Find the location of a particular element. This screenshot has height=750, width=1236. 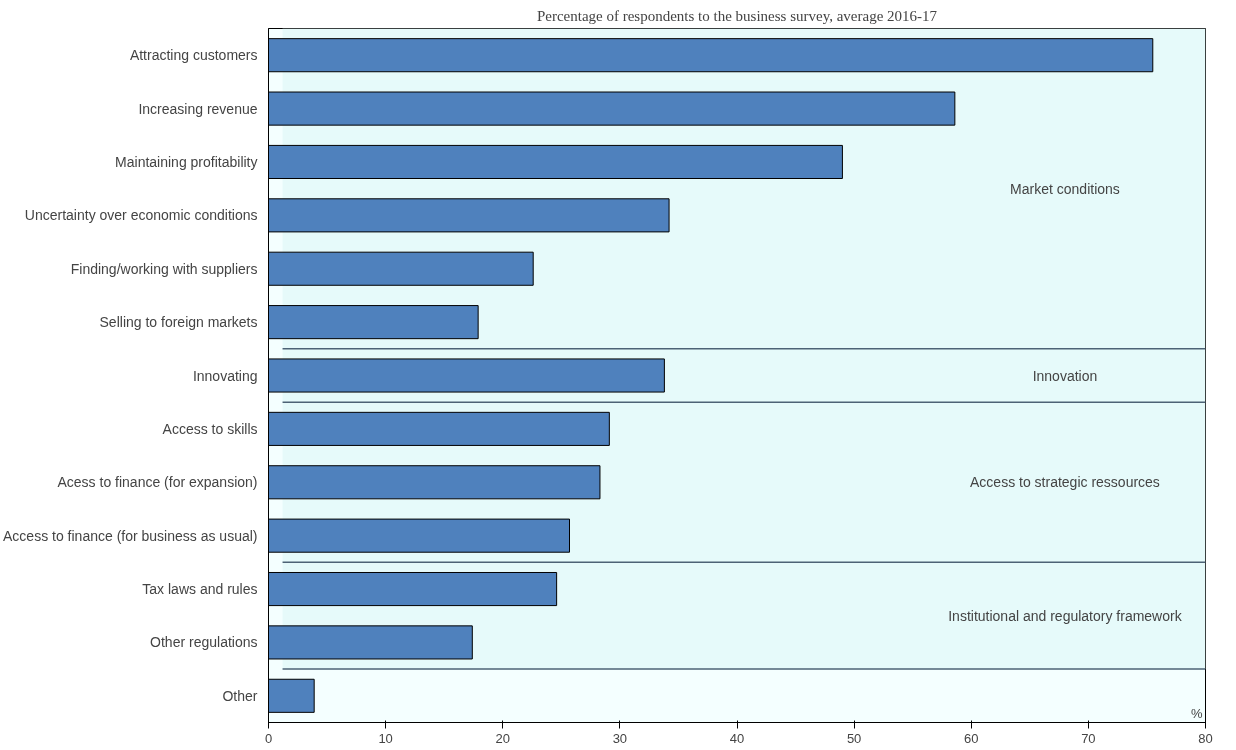

x-tick-label: 20 is located at coordinates (502, 738).